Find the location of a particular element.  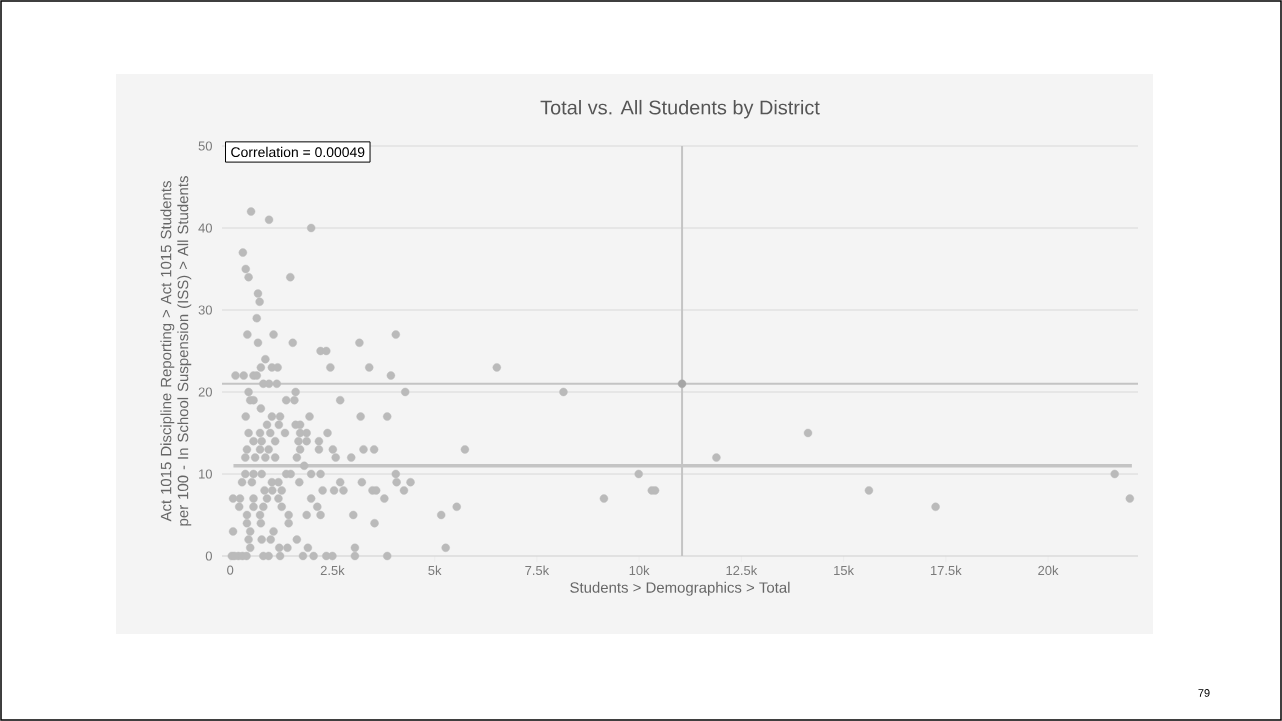

x-tick-label: 17.5k is located at coordinates (946, 570).